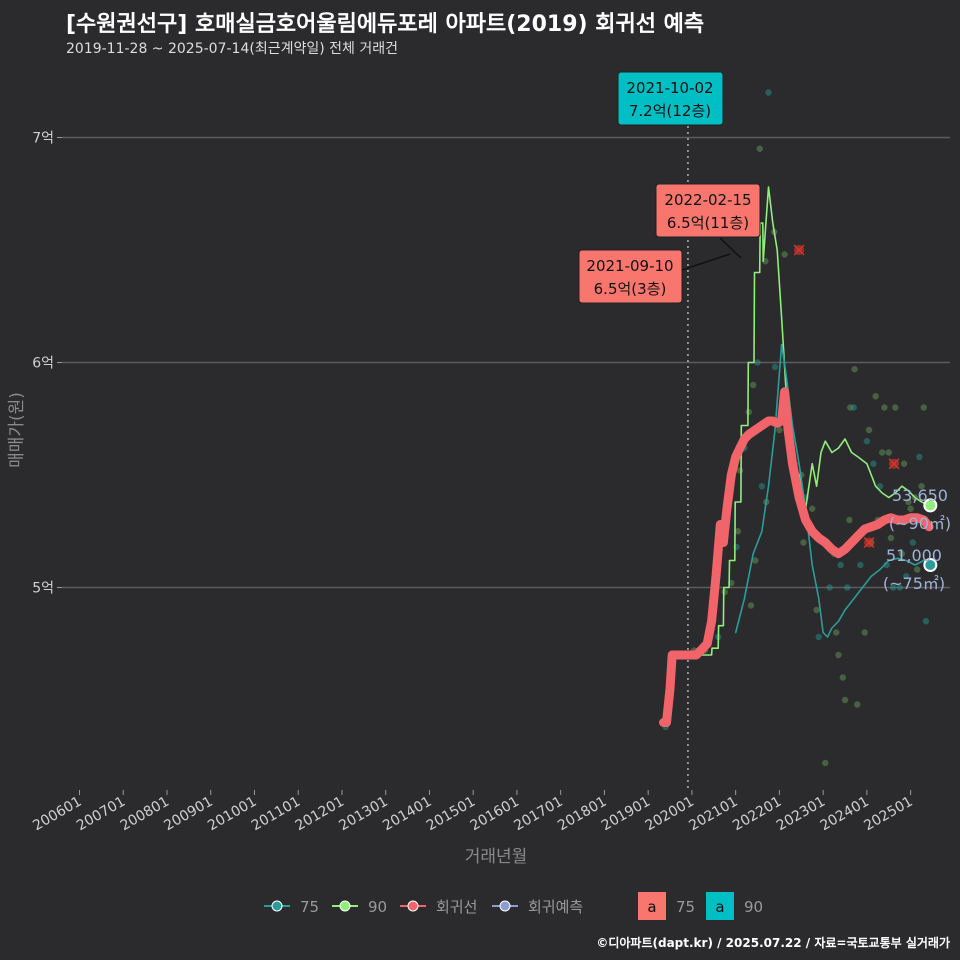 This screenshot has width=960, height=960. Describe the element at coordinates (57, 814) in the screenshot. I see `x-tick-label: 200601` at that location.